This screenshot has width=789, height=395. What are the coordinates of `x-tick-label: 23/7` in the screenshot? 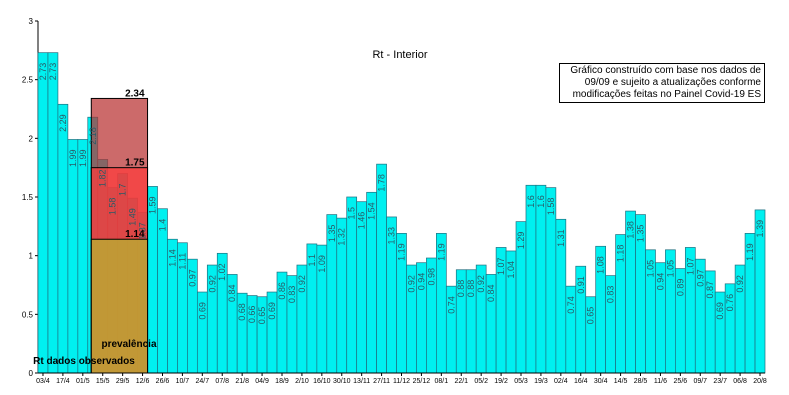 It's located at (720, 381).